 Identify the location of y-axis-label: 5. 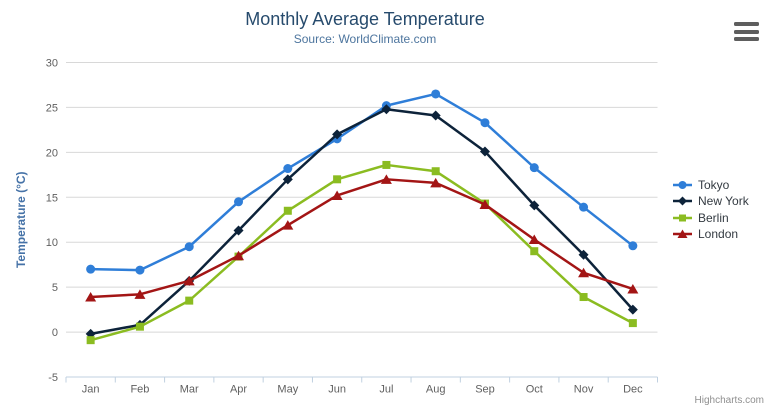
(55, 288).